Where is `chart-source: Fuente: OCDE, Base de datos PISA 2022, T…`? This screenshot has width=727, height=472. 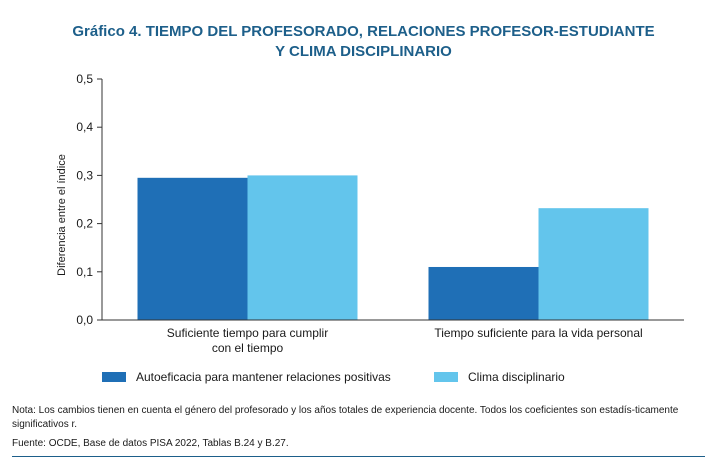
chart-source: Fuente: OCDE, Base de datos PISA 2022, T… is located at coordinates (150, 443).